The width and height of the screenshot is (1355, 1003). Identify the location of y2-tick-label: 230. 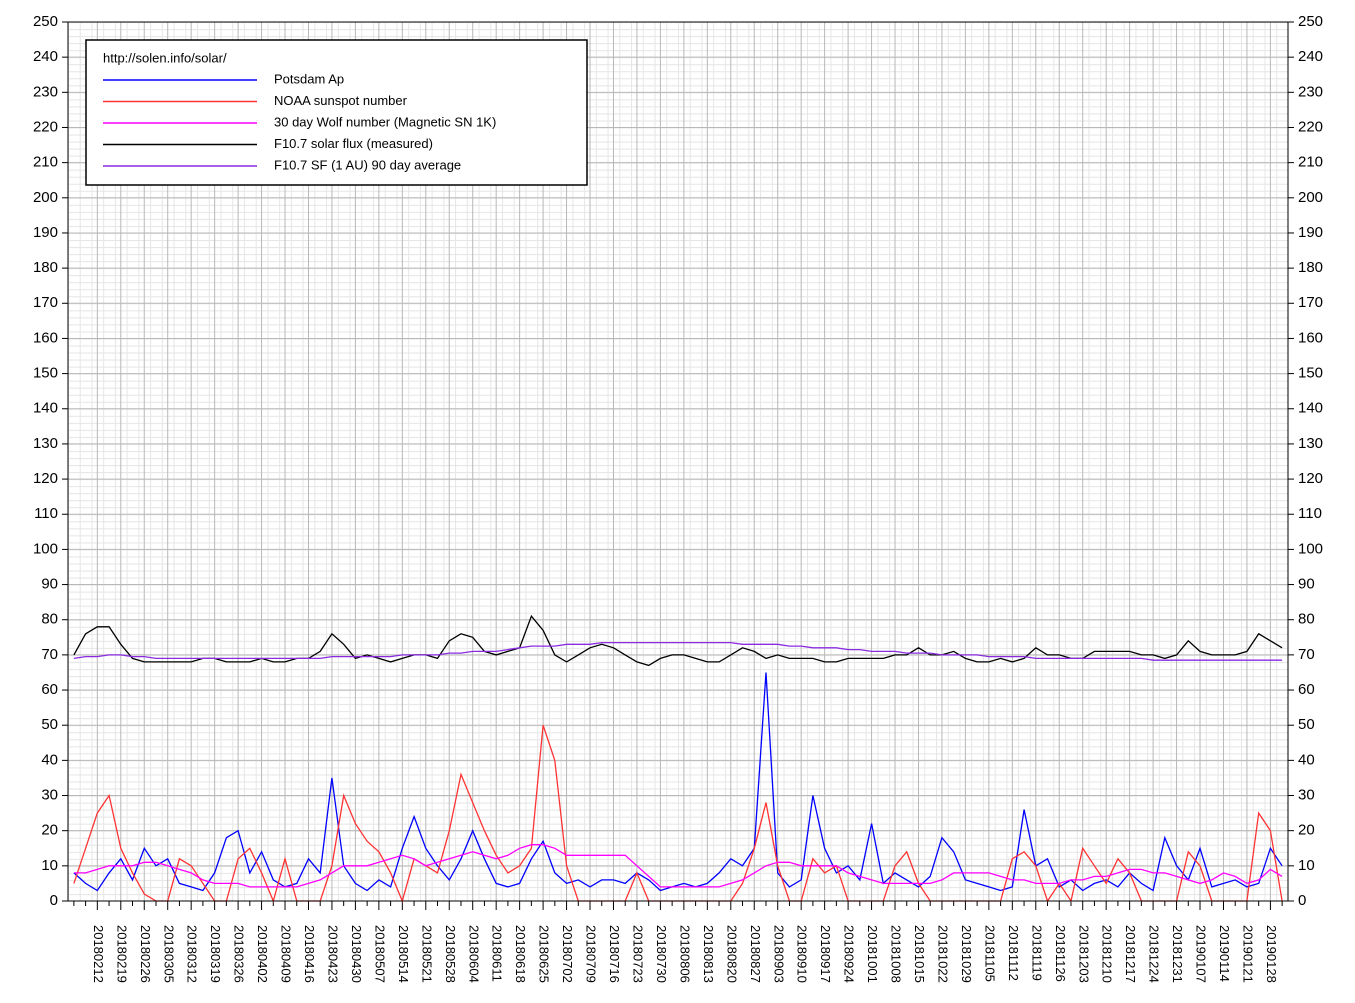
(1310, 91).